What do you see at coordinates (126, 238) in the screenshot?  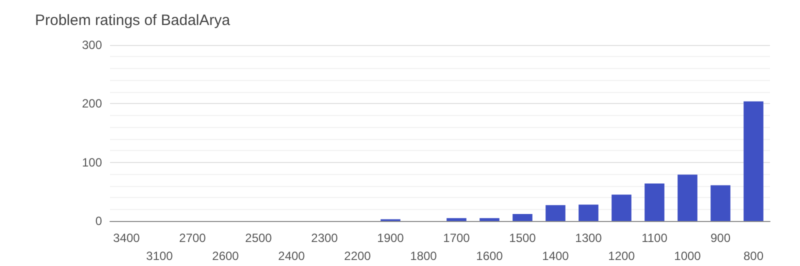 I see `x-tick-label: 3400` at bounding box center [126, 238].